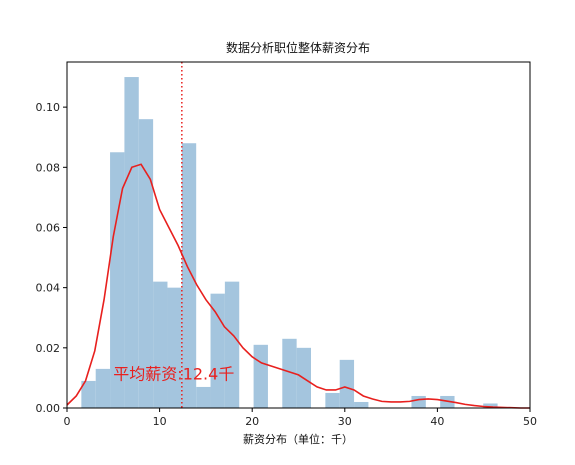 The image size is (575, 465). I want to click on mean-salary-annotation: 平均薪资:12.4千, so click(173, 373).